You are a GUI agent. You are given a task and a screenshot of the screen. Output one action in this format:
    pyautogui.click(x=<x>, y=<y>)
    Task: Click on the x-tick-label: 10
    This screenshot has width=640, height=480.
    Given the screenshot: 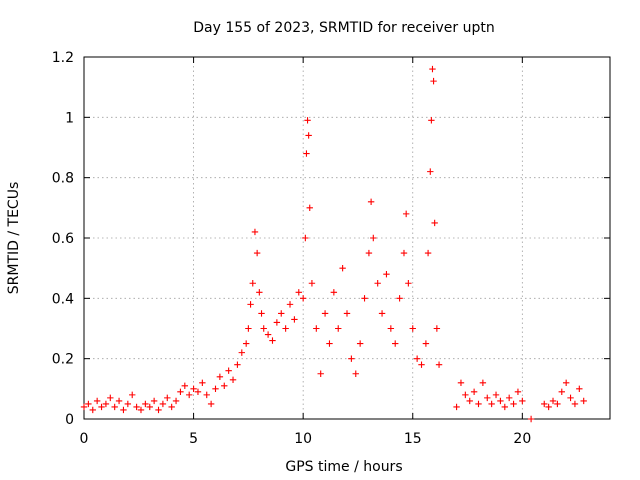 What is the action you would take?
    pyautogui.click(x=303, y=439)
    